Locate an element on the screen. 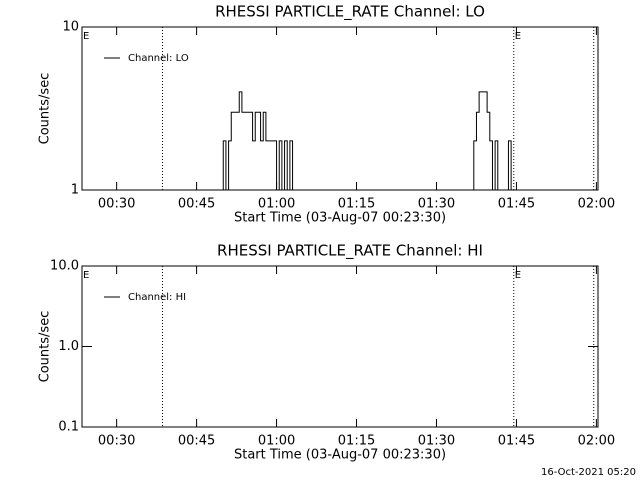 The width and height of the screenshot is (640, 480). chart-title: RHESSI PARTICLE_RATE Channel: LO is located at coordinates (350, 12).